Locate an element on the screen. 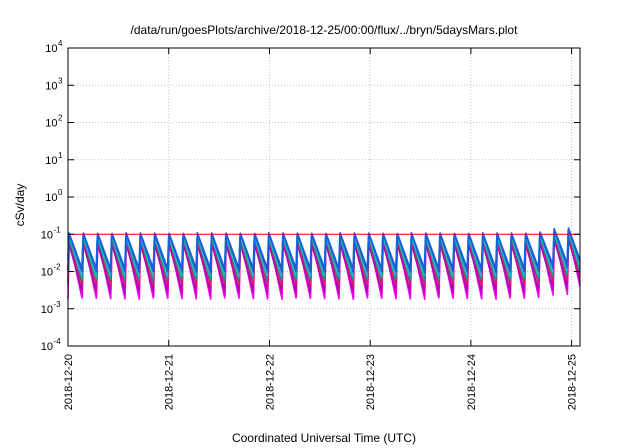 The height and width of the screenshot is (448, 640). x-tick-label: 2018-12-21 is located at coordinates (170, 382).